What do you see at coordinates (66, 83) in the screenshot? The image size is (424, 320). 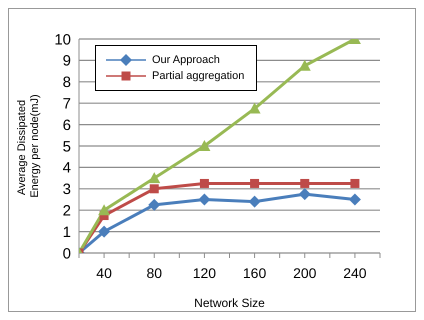 I see `y-tick-label: 8` at bounding box center [66, 83].